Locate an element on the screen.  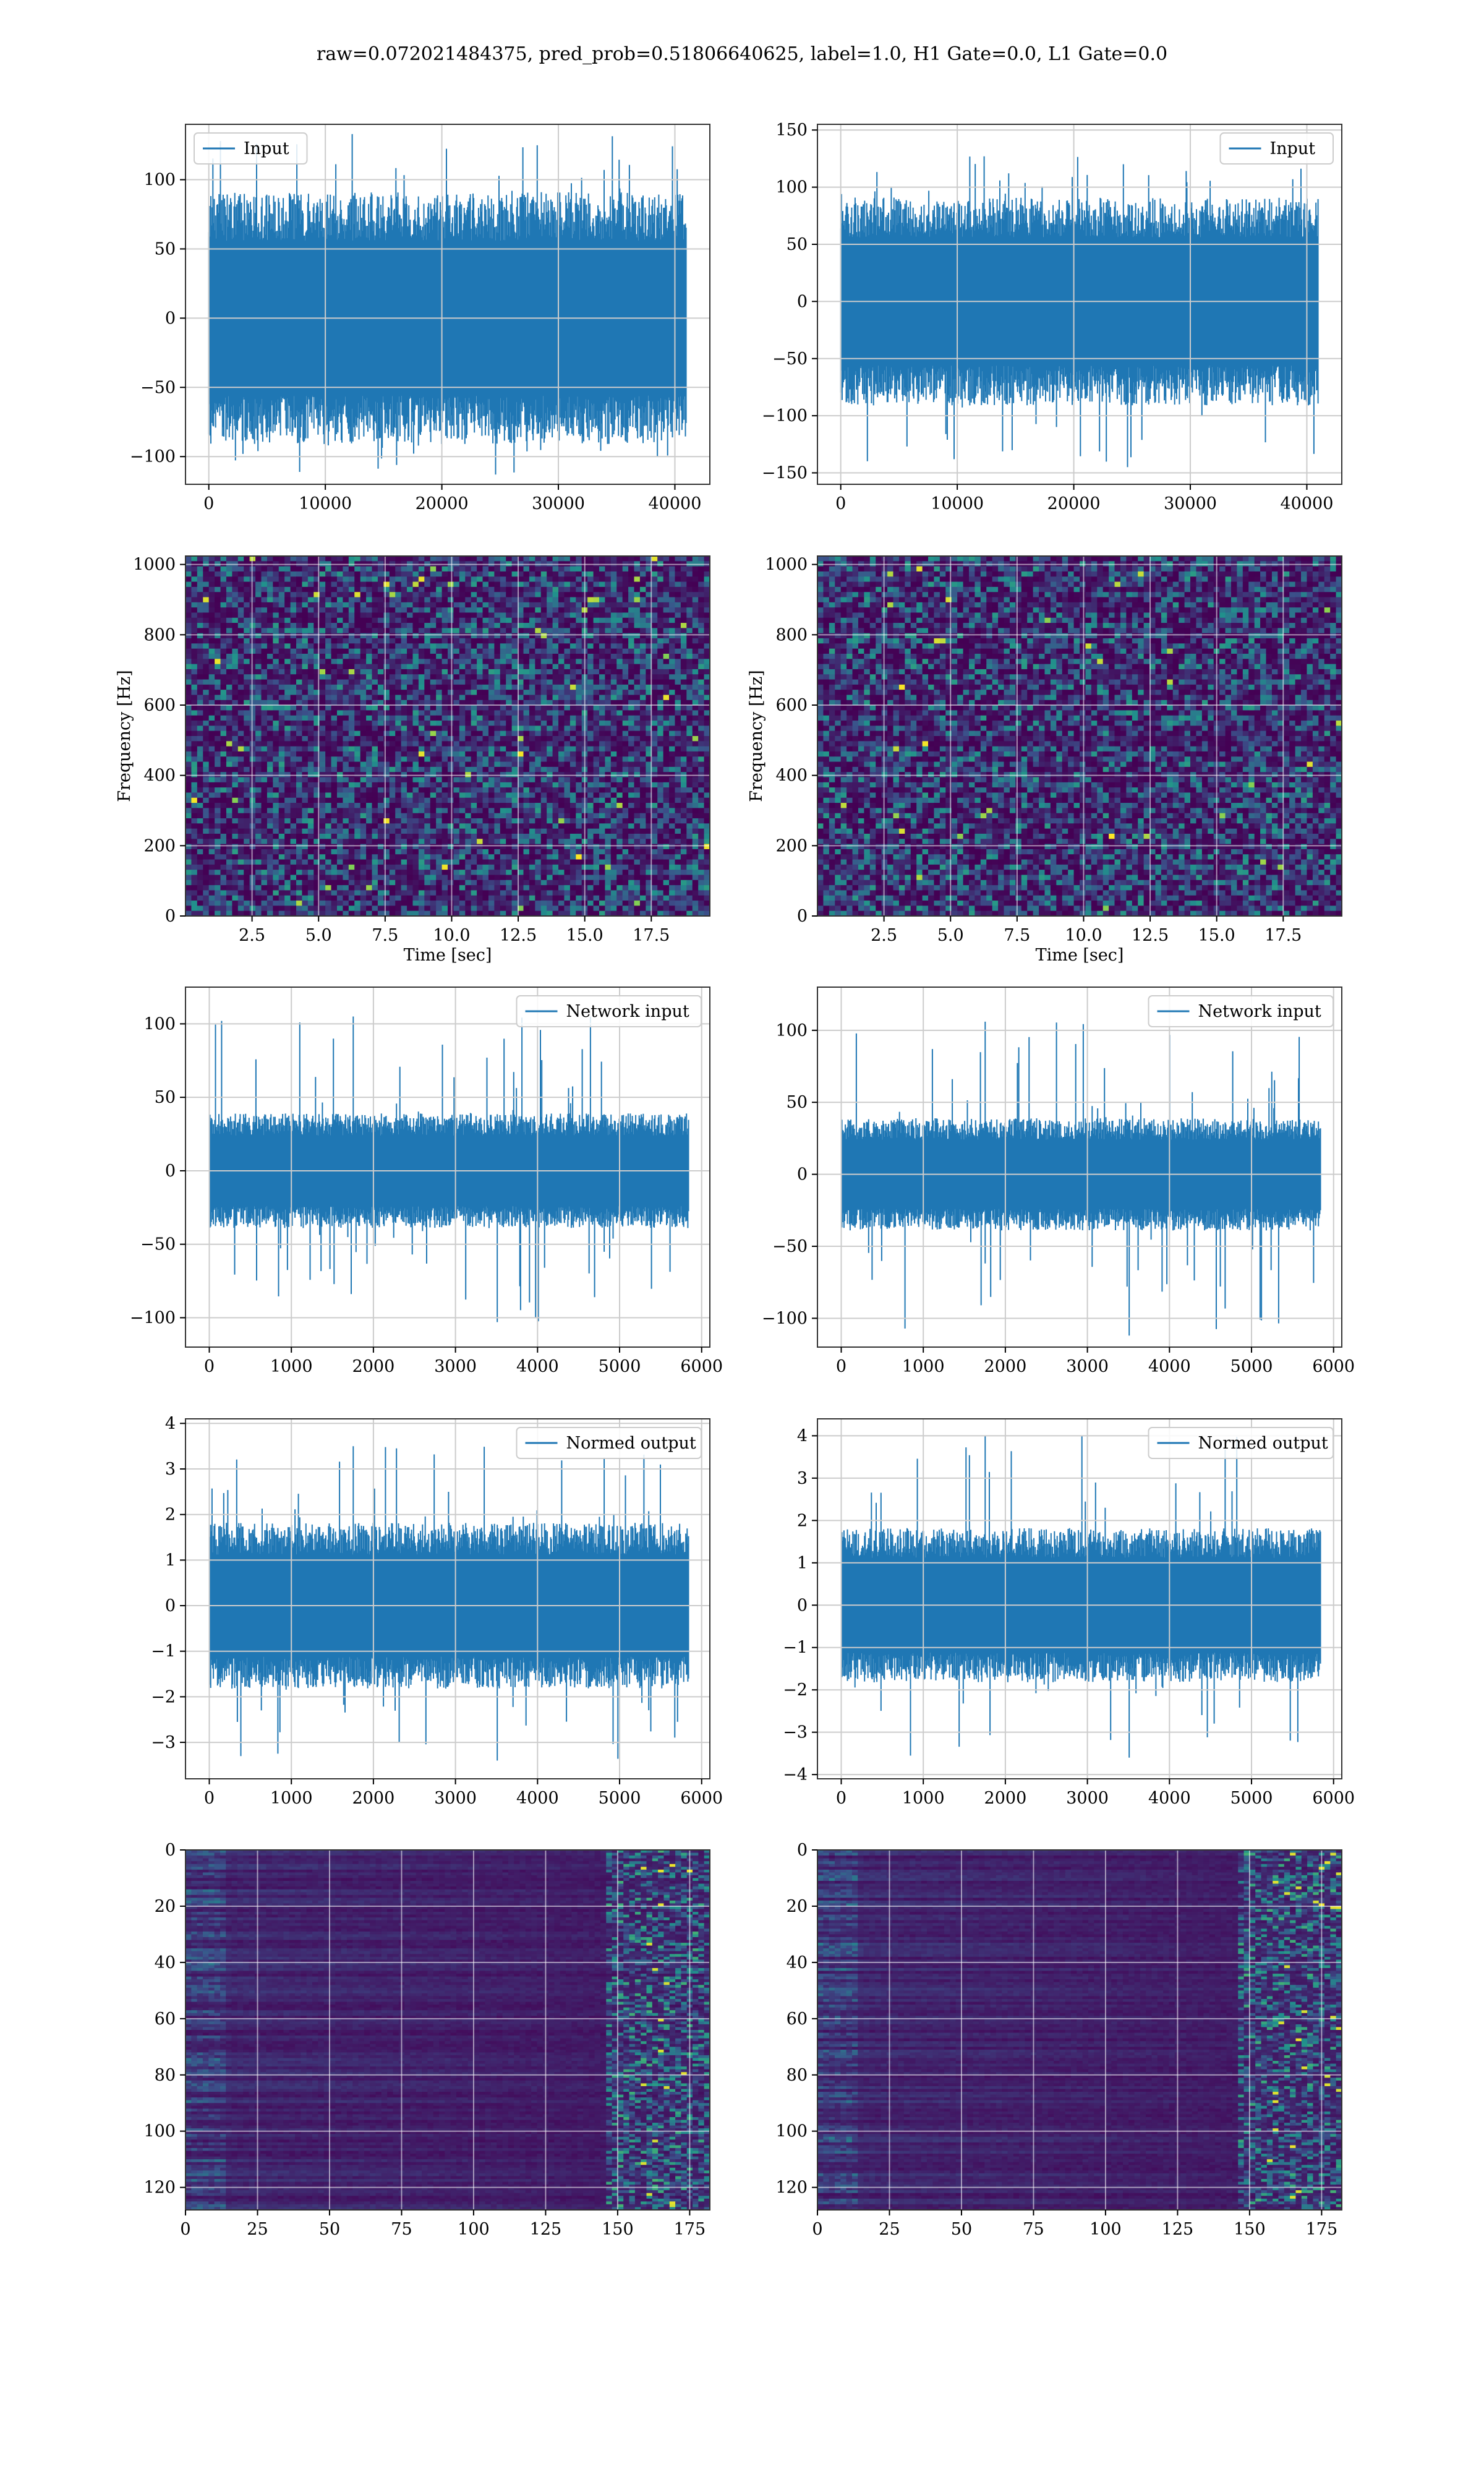
y-tick-label: −1 is located at coordinates (795, 1648).